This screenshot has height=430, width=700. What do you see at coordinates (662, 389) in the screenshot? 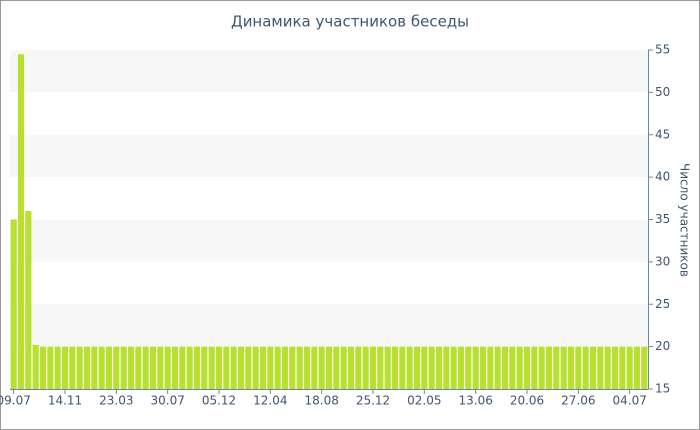
I see `y-tick-label: 15` at bounding box center [662, 389].